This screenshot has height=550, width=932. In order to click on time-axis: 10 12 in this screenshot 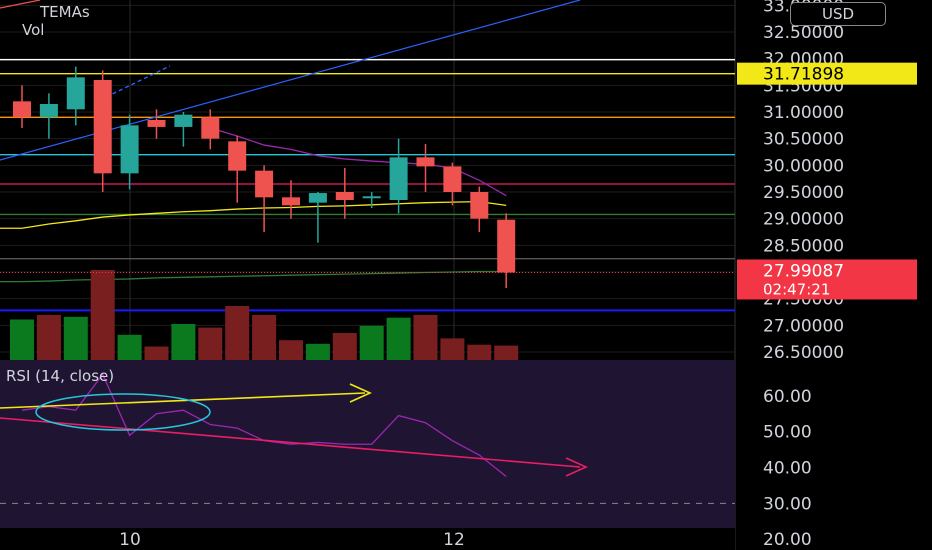, I will do `click(367, 539)`.